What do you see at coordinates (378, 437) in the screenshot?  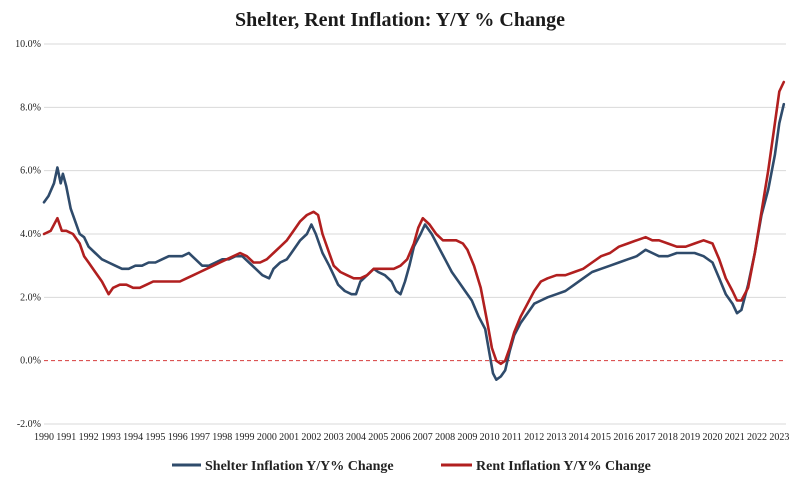 I see `x-tick-label: 2005` at bounding box center [378, 437].